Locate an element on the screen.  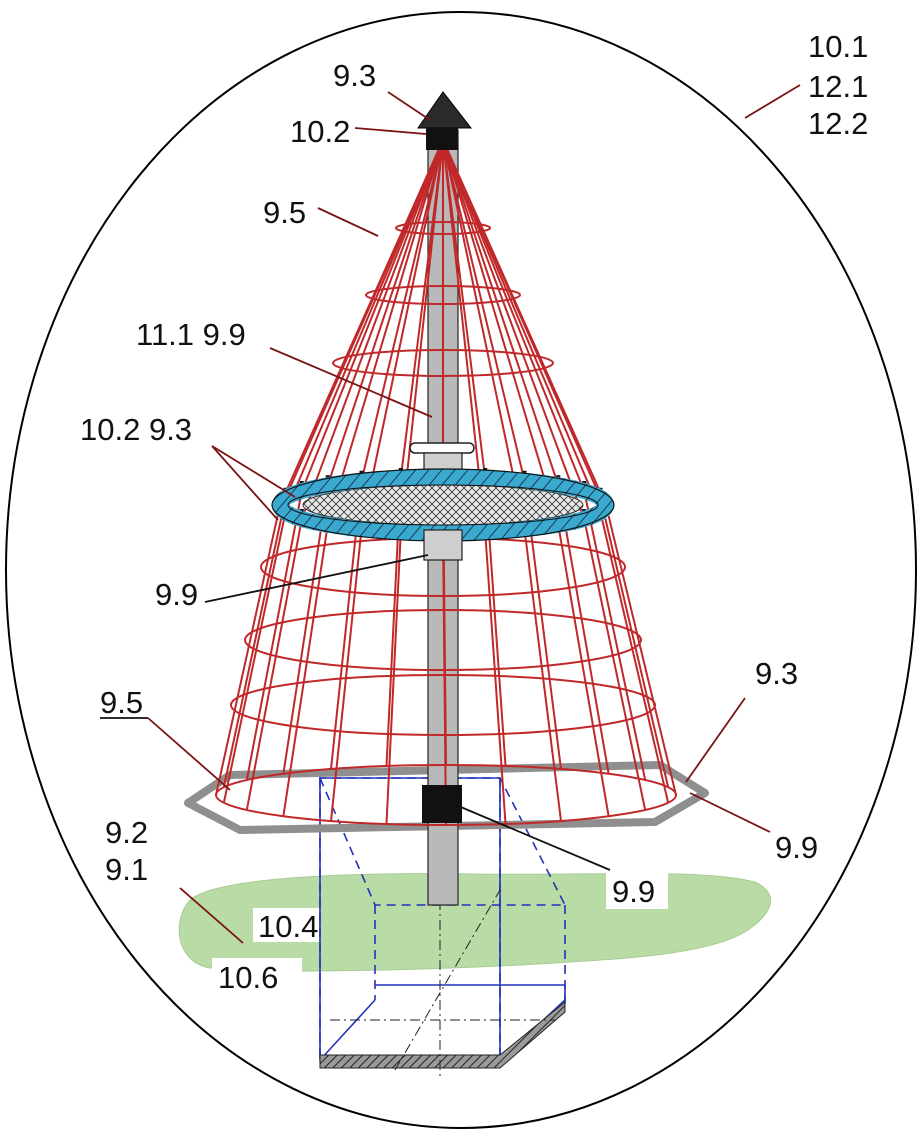
label-cap: 9.3 is located at coordinates (354, 75).